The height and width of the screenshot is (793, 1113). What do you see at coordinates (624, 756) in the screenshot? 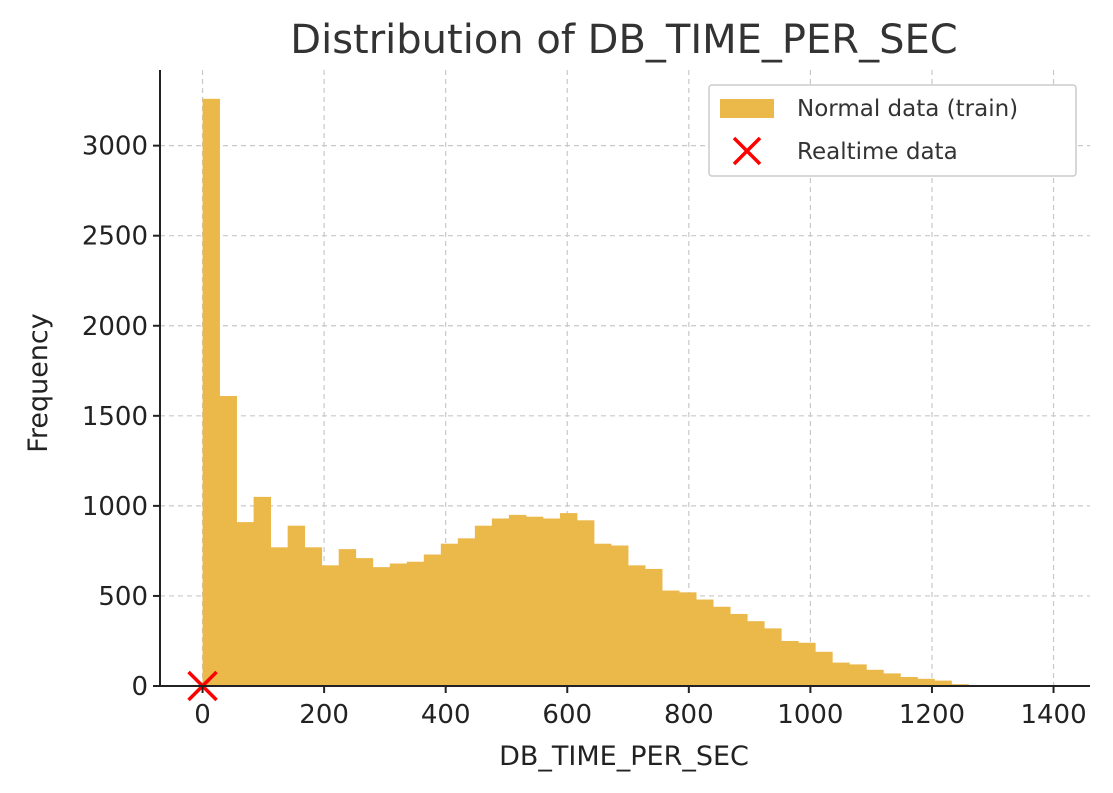
I see `x-axis-label: DB_TIME_PER_SEC` at bounding box center [624, 756].